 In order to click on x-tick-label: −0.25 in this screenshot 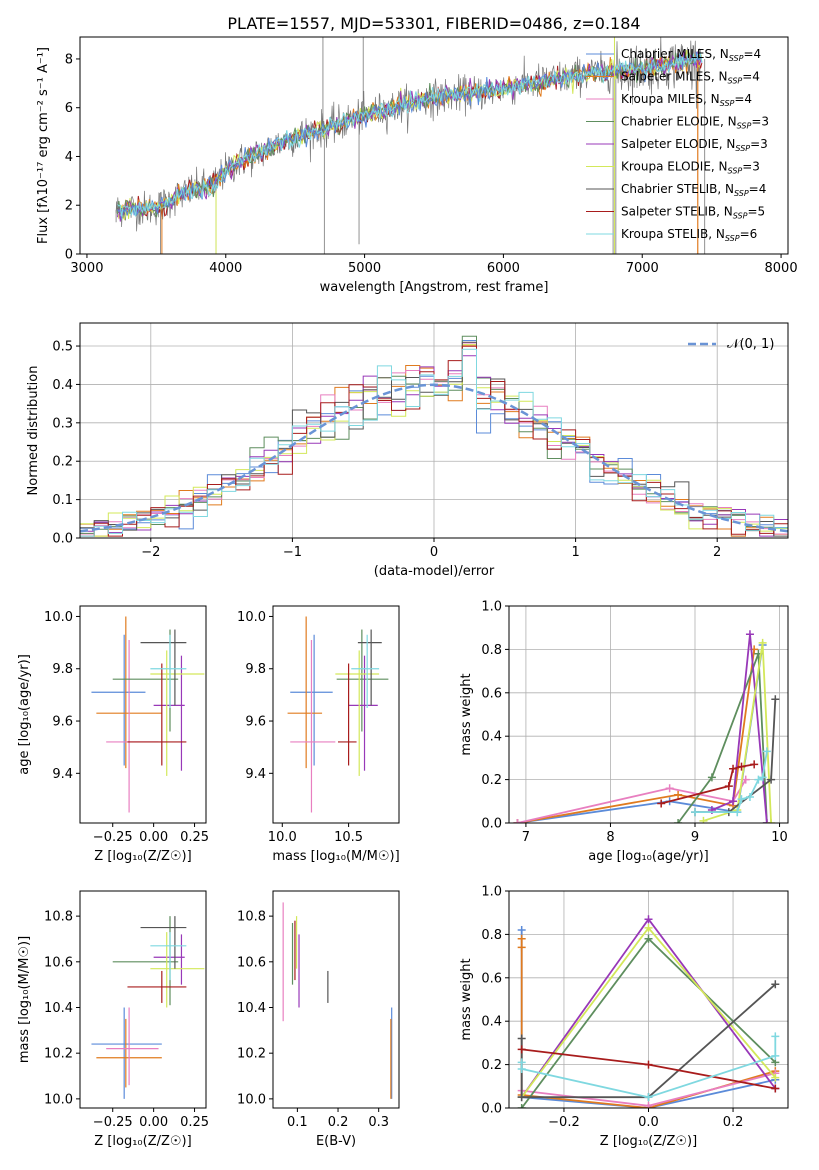, I will do `click(113, 837)`.